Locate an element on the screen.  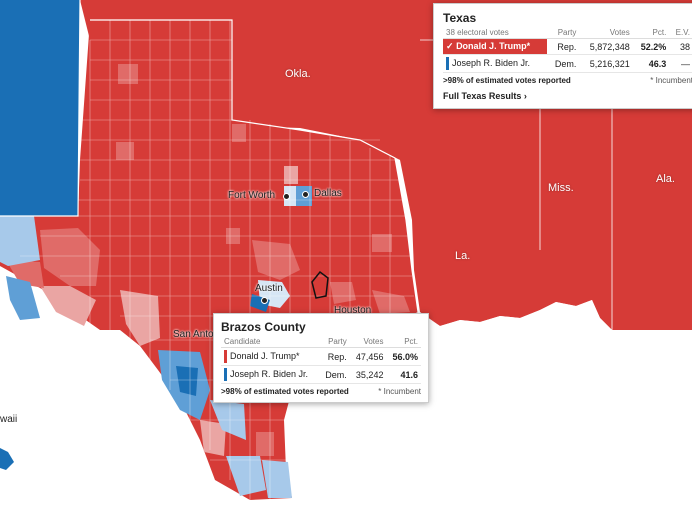
votes-cell: 5,872,348 is located at coordinates (606, 46).